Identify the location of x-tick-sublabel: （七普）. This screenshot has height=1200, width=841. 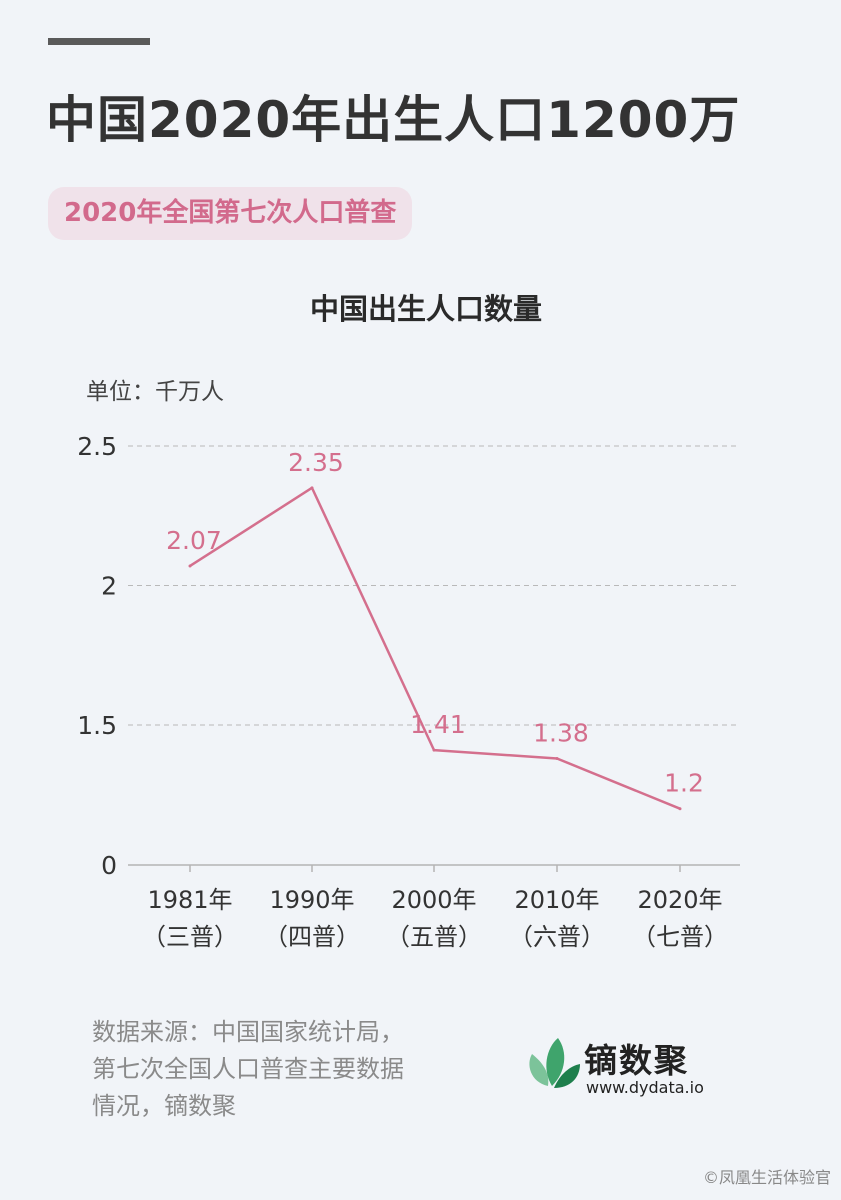
(680, 937).